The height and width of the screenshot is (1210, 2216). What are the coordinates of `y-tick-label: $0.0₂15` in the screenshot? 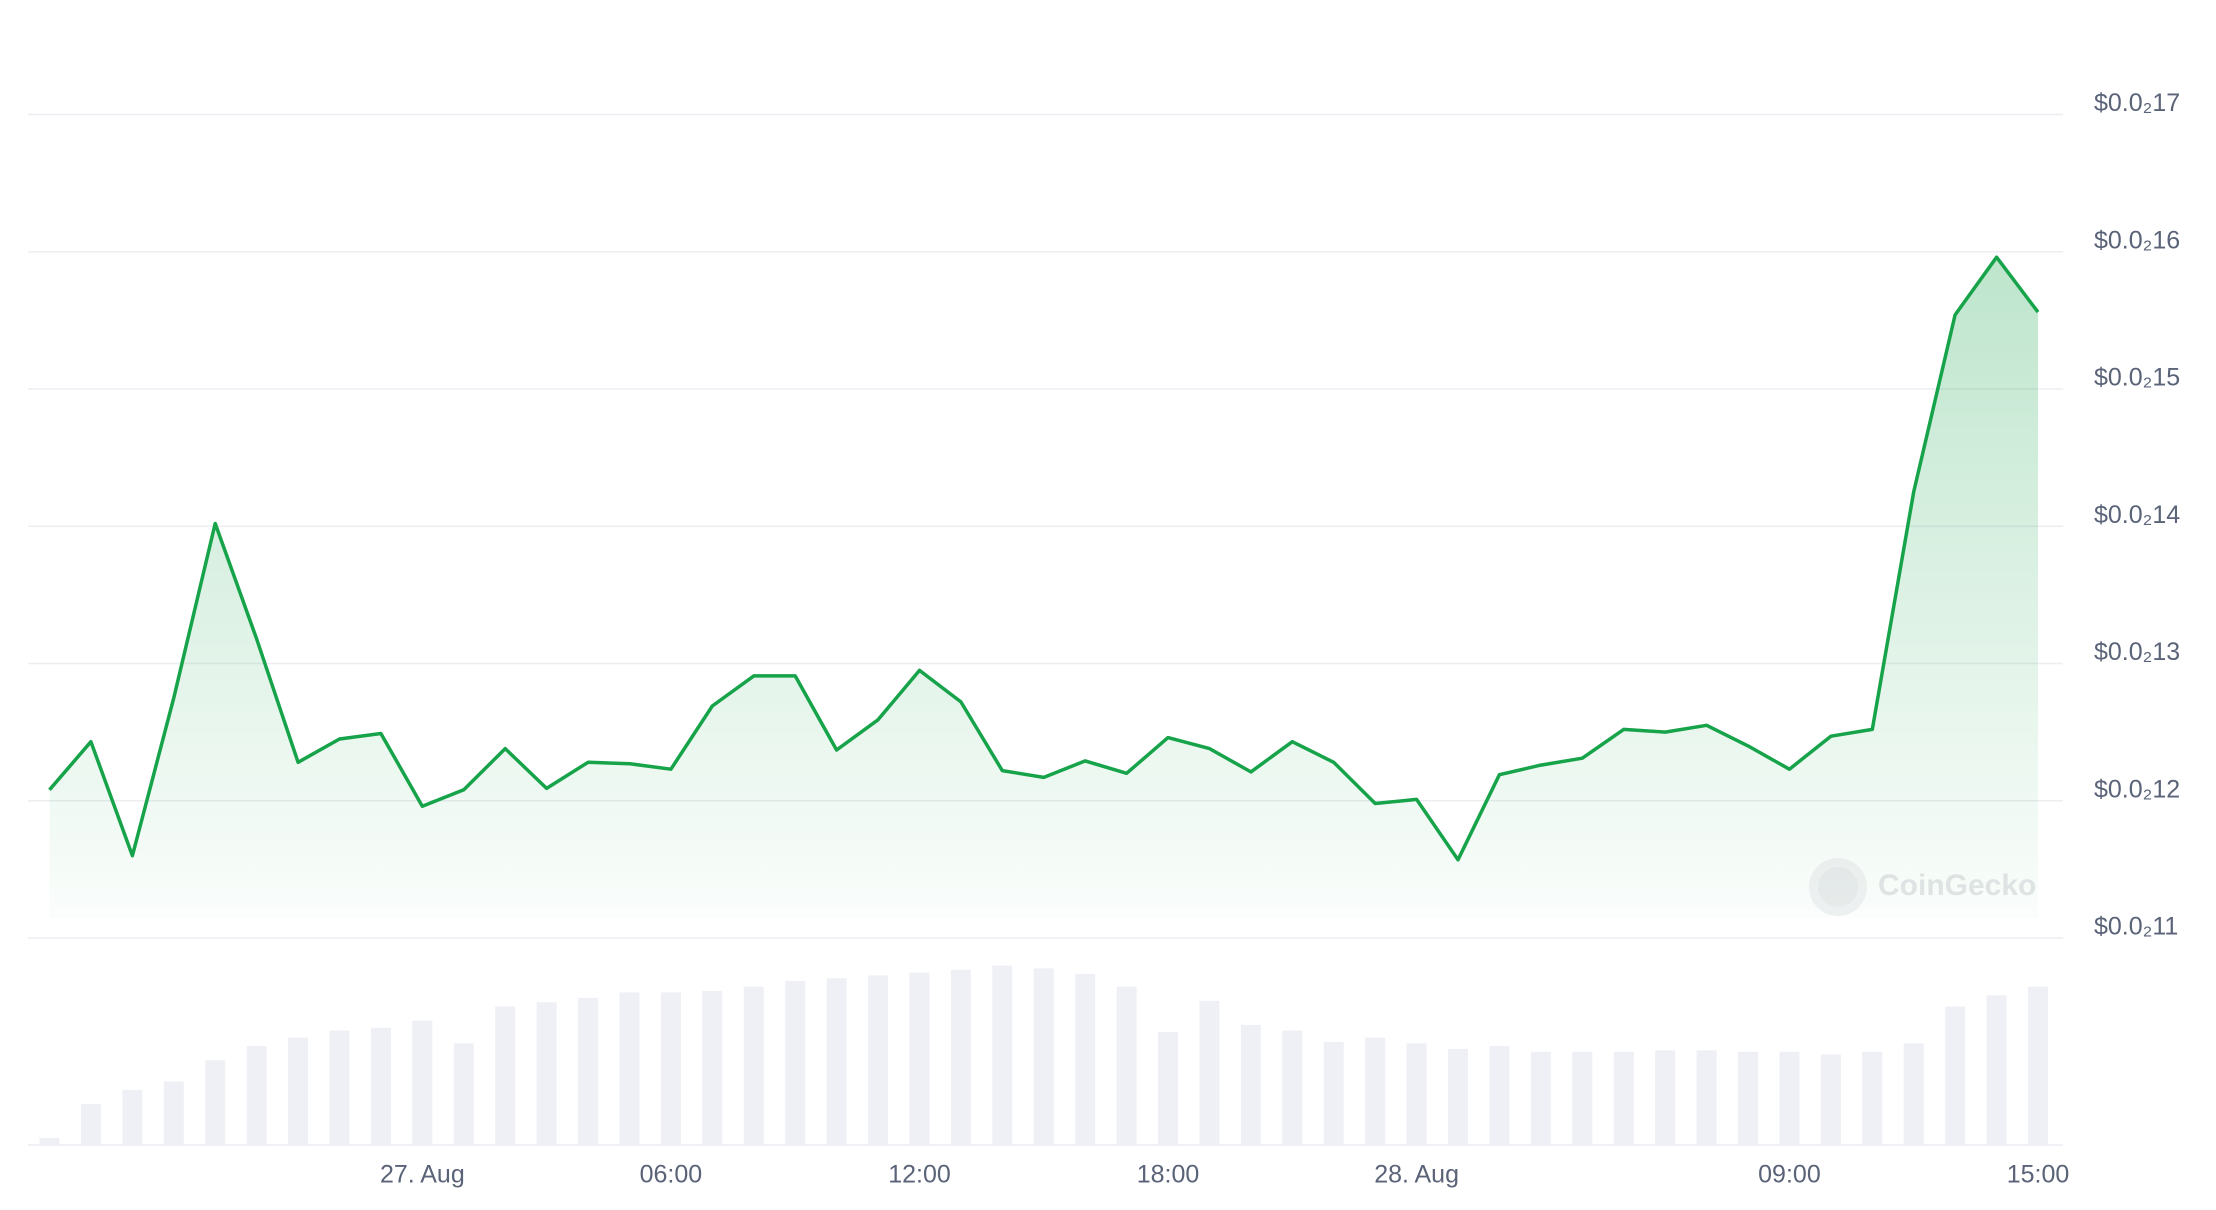 It's located at (2137, 378).